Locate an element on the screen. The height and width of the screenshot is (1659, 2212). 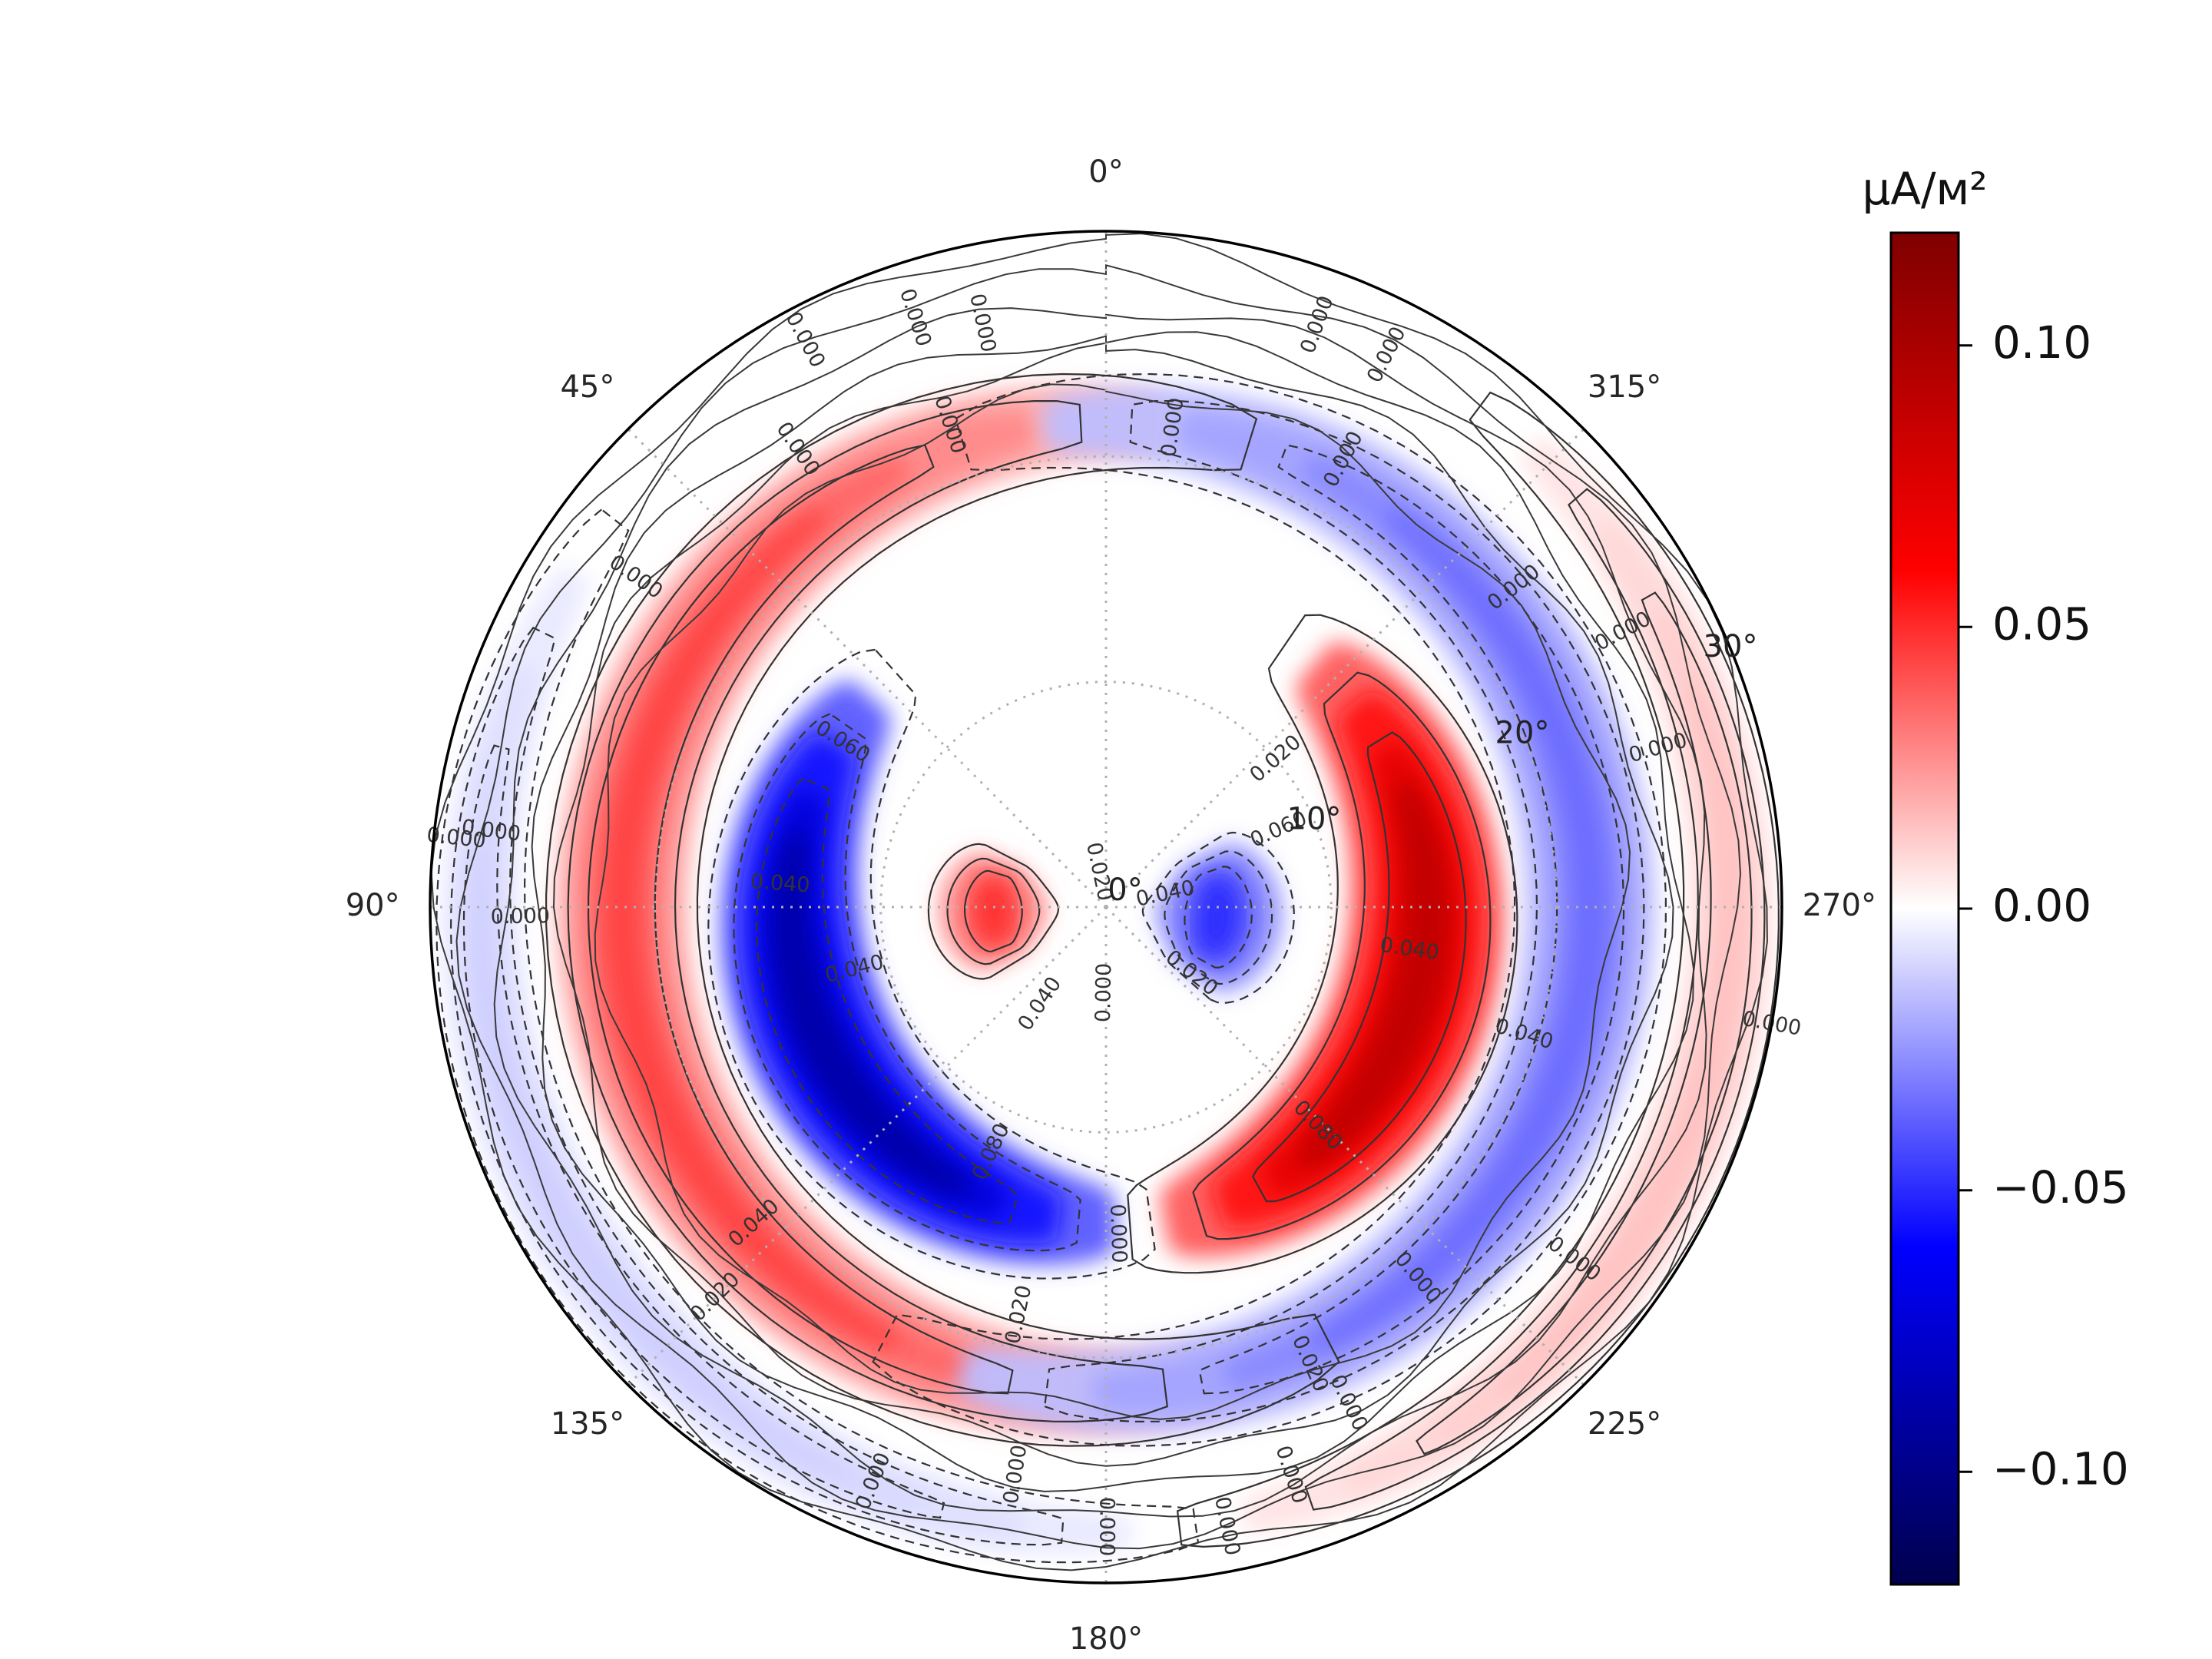
contour-inner-negative-right is located at coordinates (1218, 918).